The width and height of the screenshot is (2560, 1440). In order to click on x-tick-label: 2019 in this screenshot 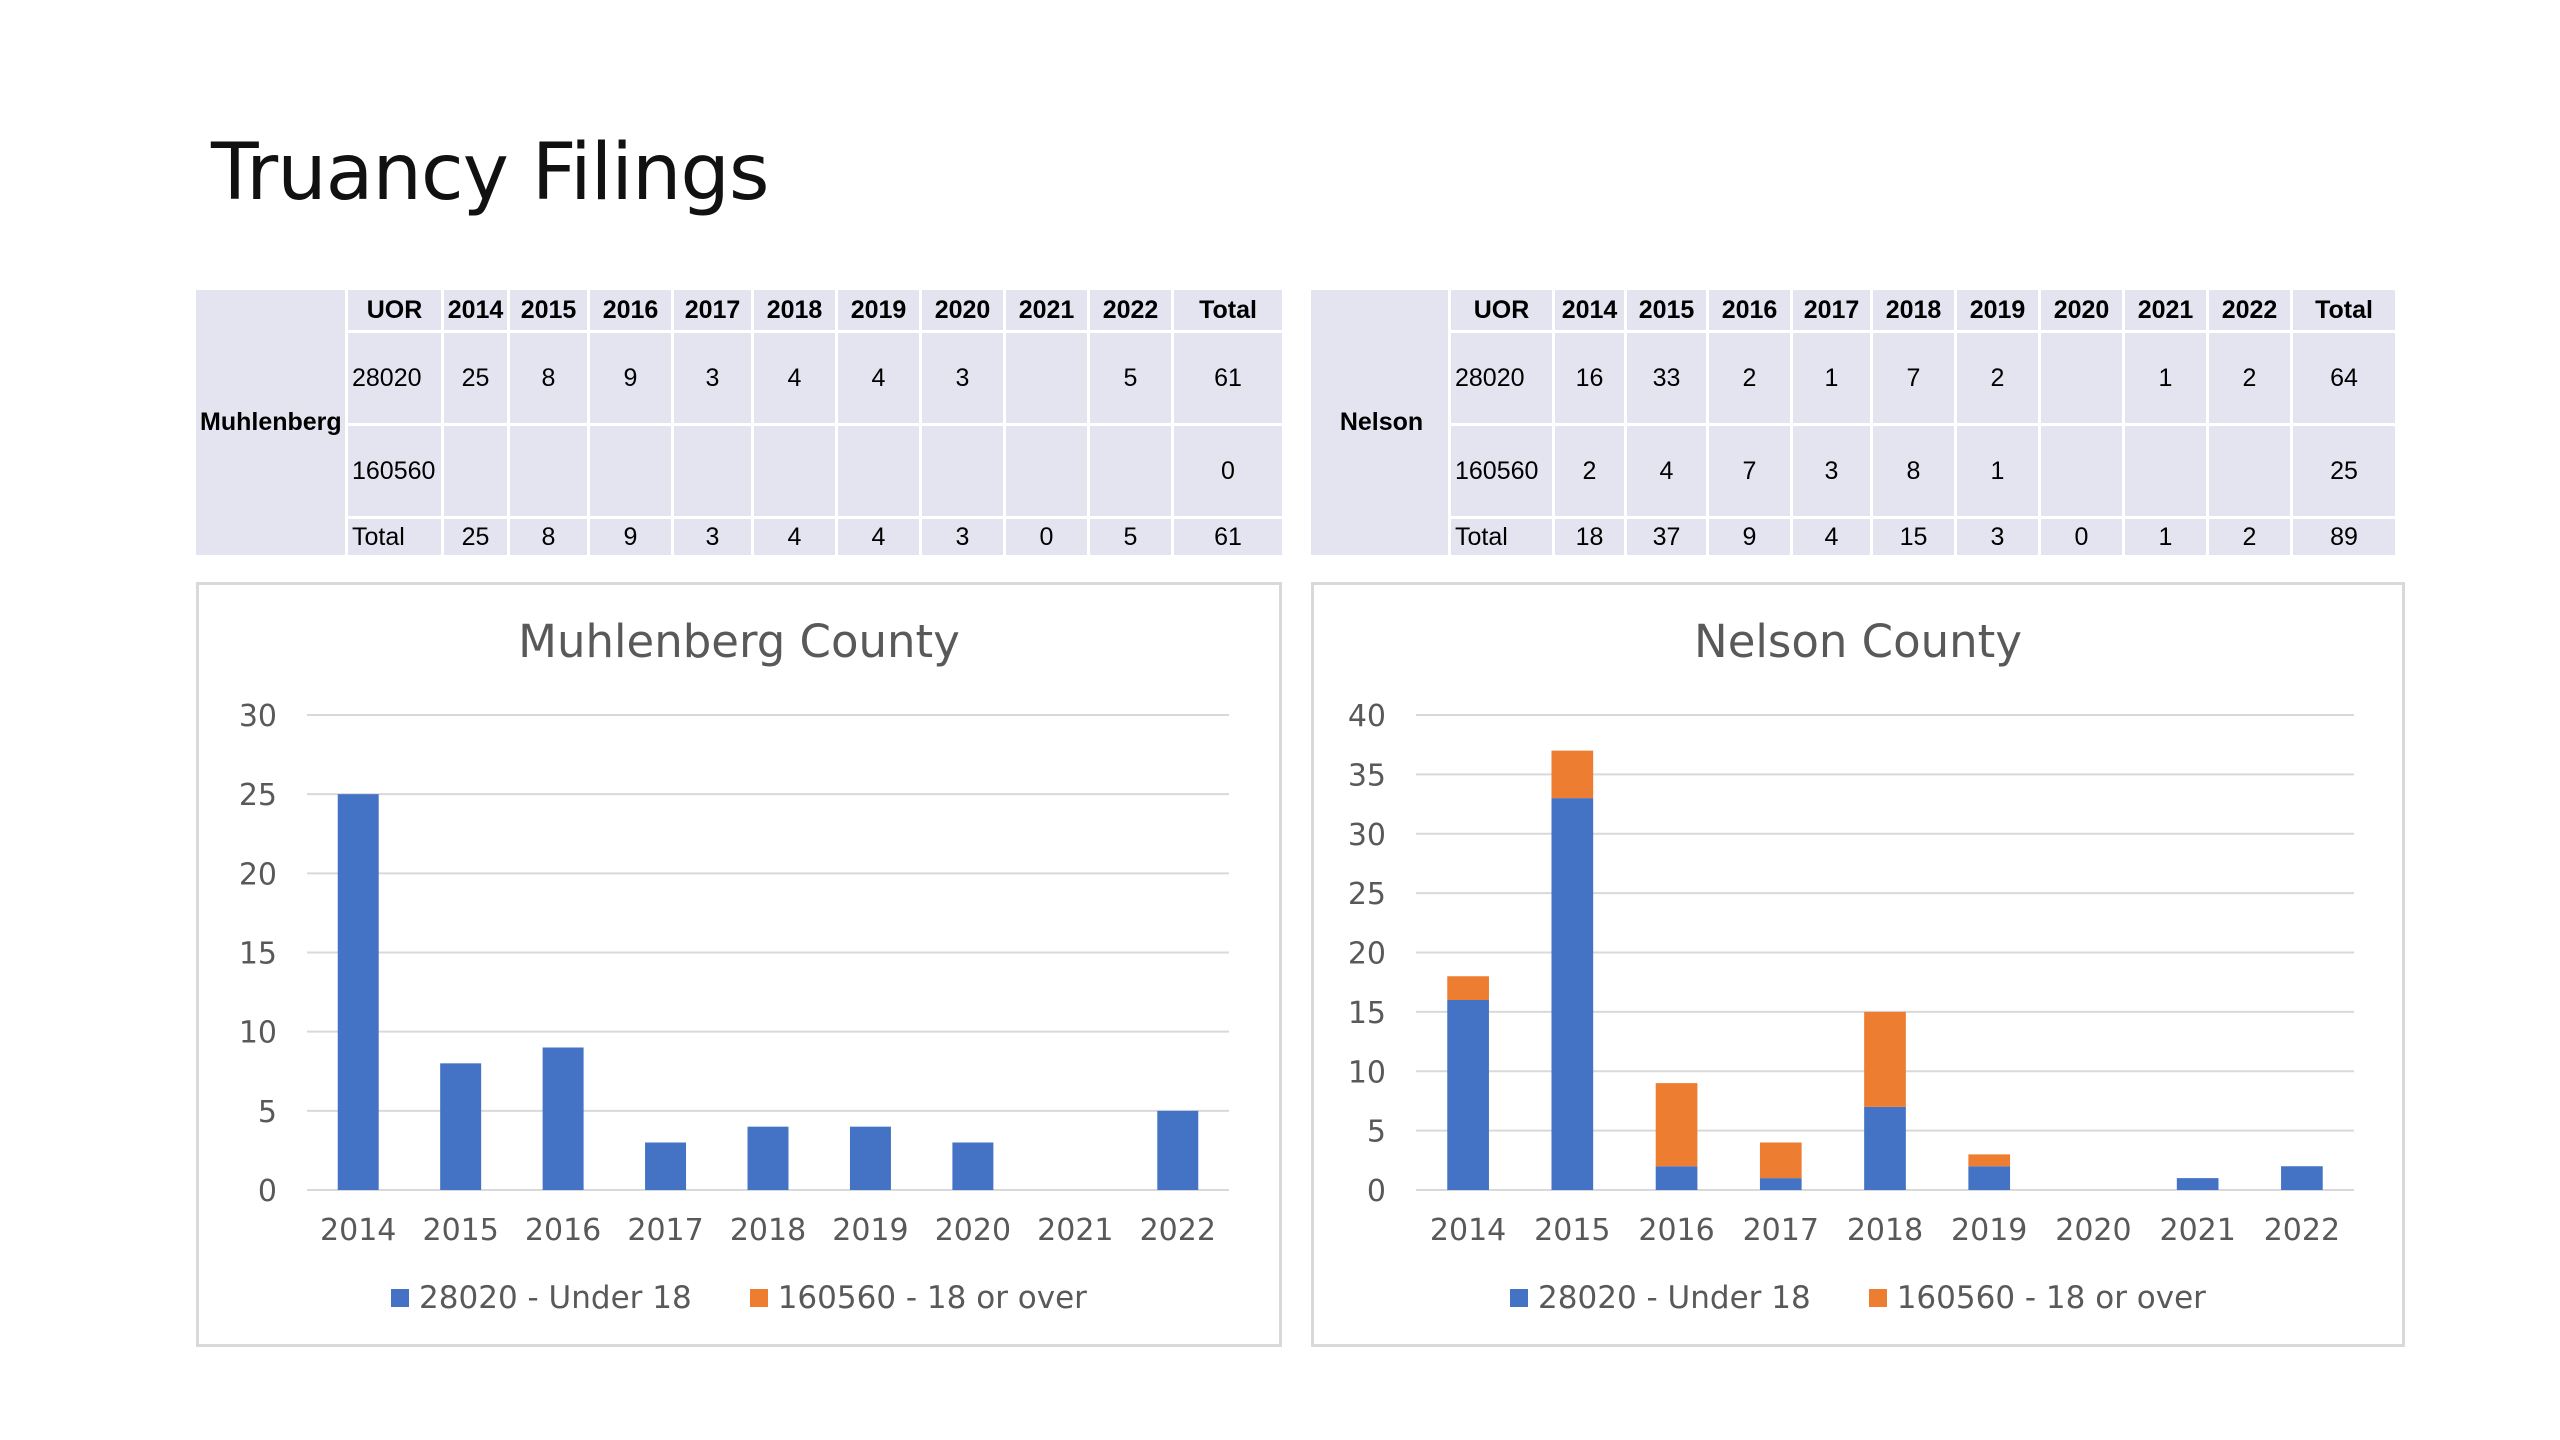, I will do `click(870, 1230)`.